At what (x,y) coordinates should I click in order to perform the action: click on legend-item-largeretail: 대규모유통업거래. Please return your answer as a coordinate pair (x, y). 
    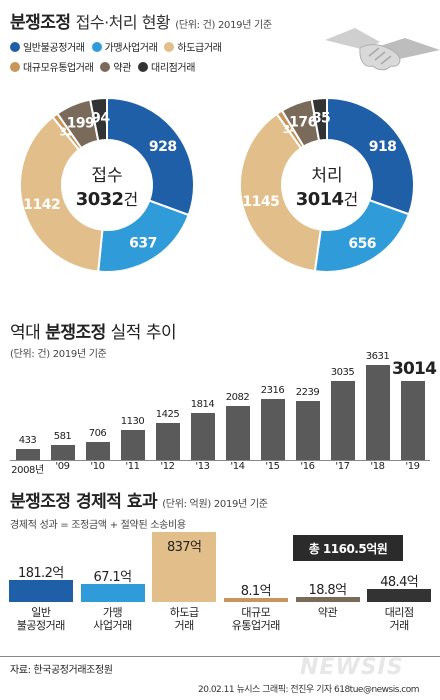
    Looking at the image, I should click on (52, 66).